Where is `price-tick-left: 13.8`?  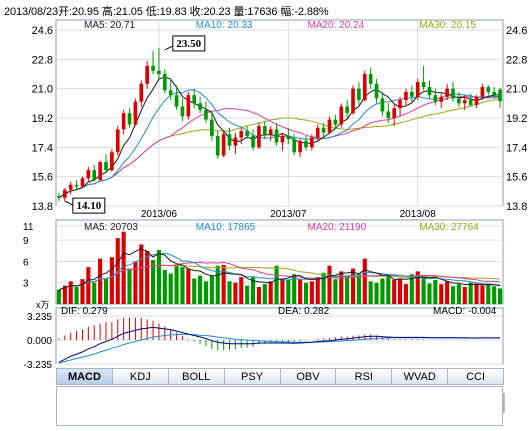
price-tick-left: 13.8 is located at coordinates (42, 207).